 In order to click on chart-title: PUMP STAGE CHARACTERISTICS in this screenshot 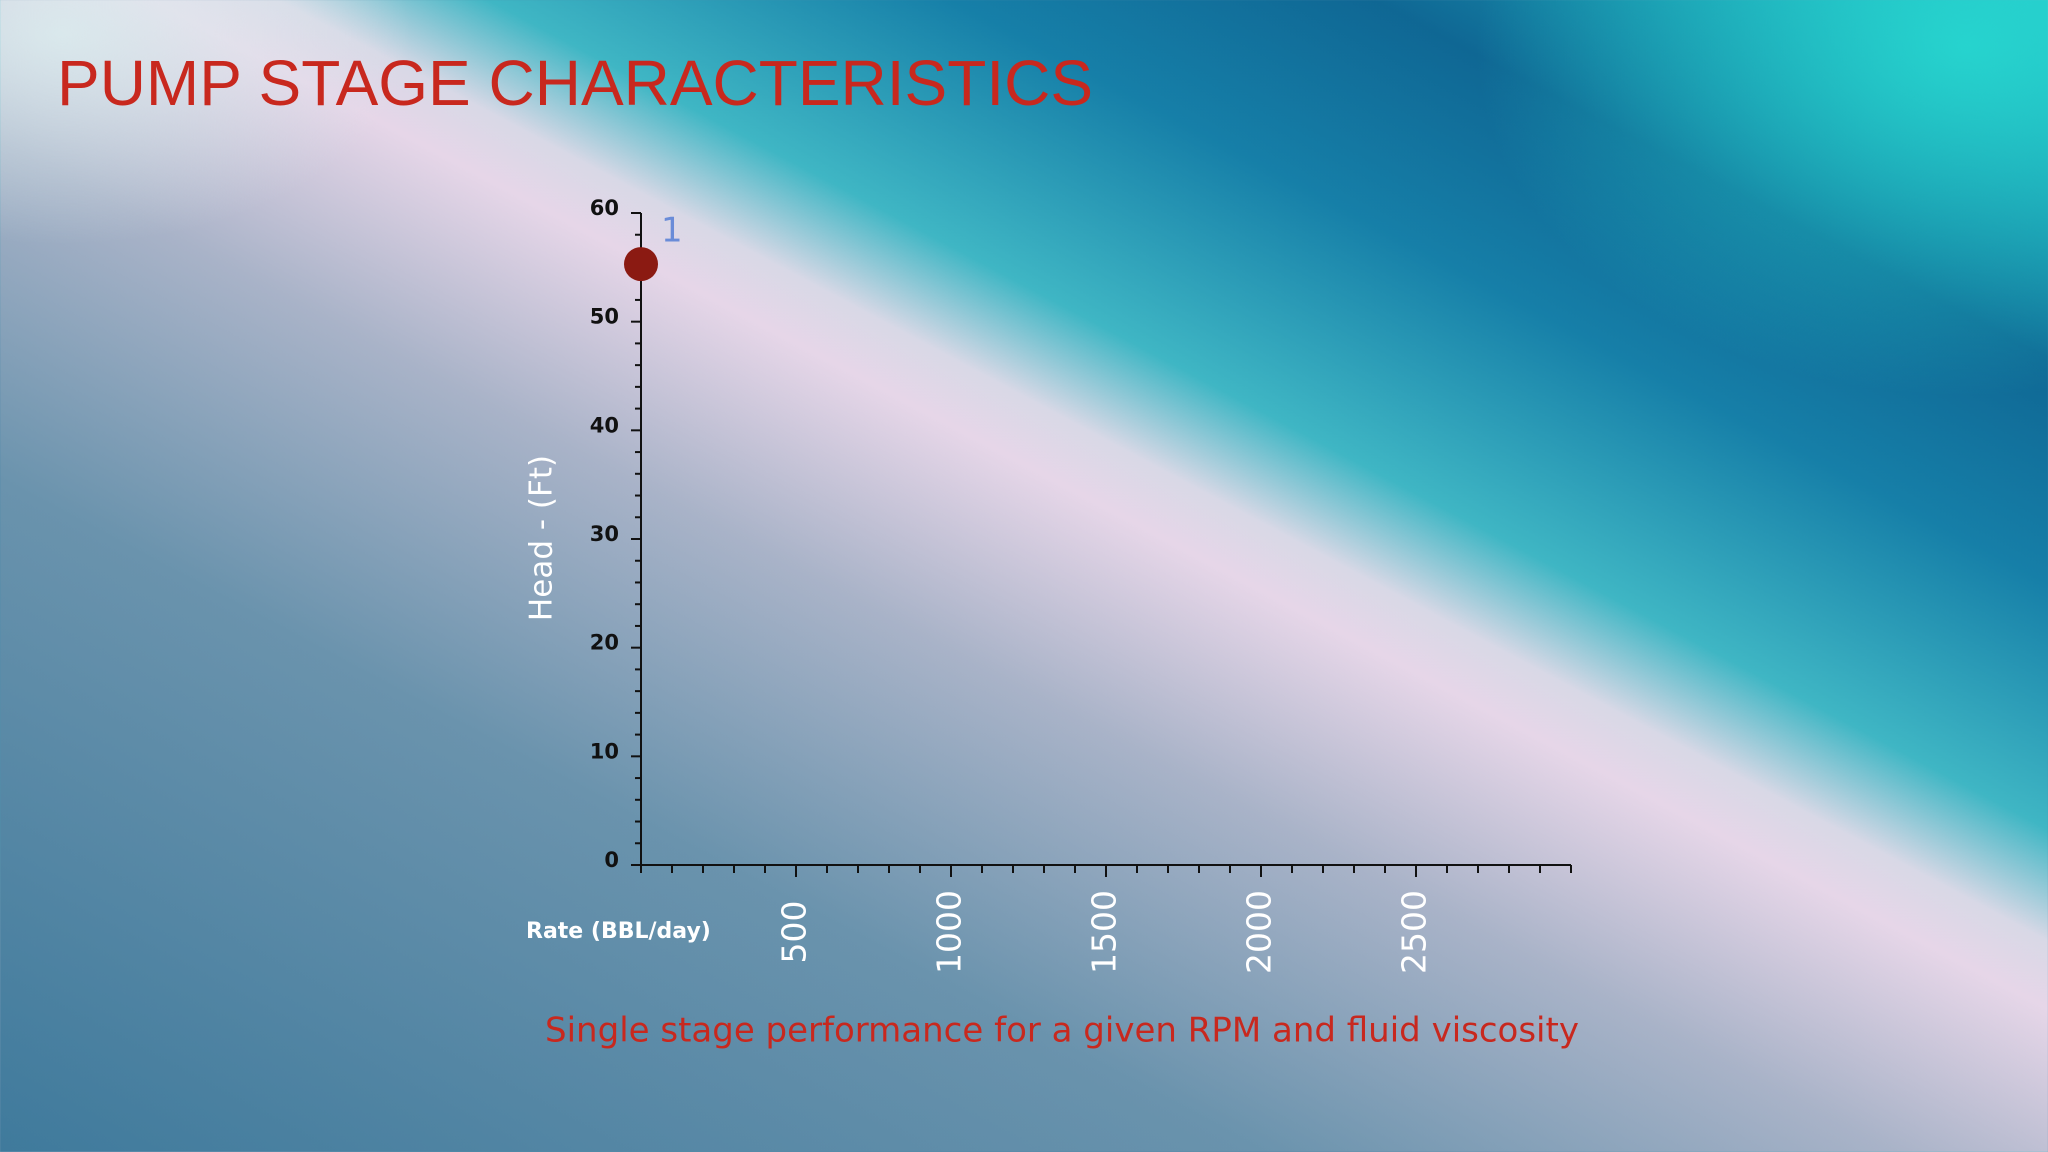, I will do `click(575, 83)`.